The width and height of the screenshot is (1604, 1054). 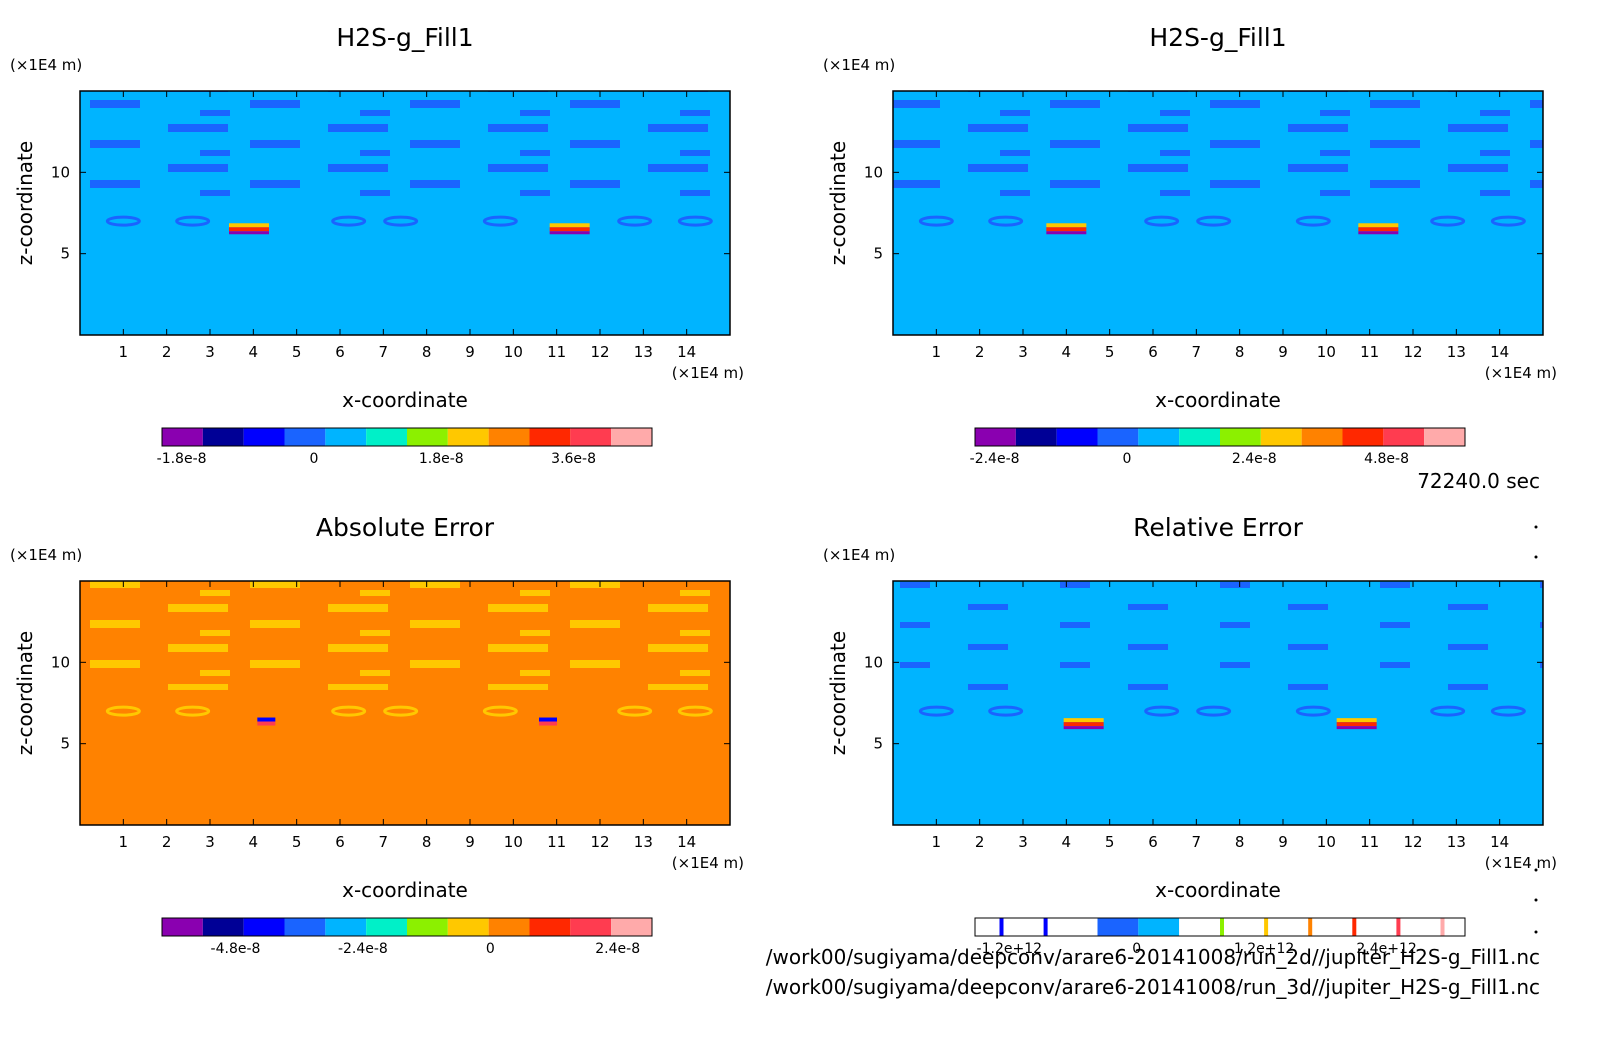 What do you see at coordinates (1254, 459) in the screenshot?
I see `colorbar-tick-label: 2.4e-8` at bounding box center [1254, 459].